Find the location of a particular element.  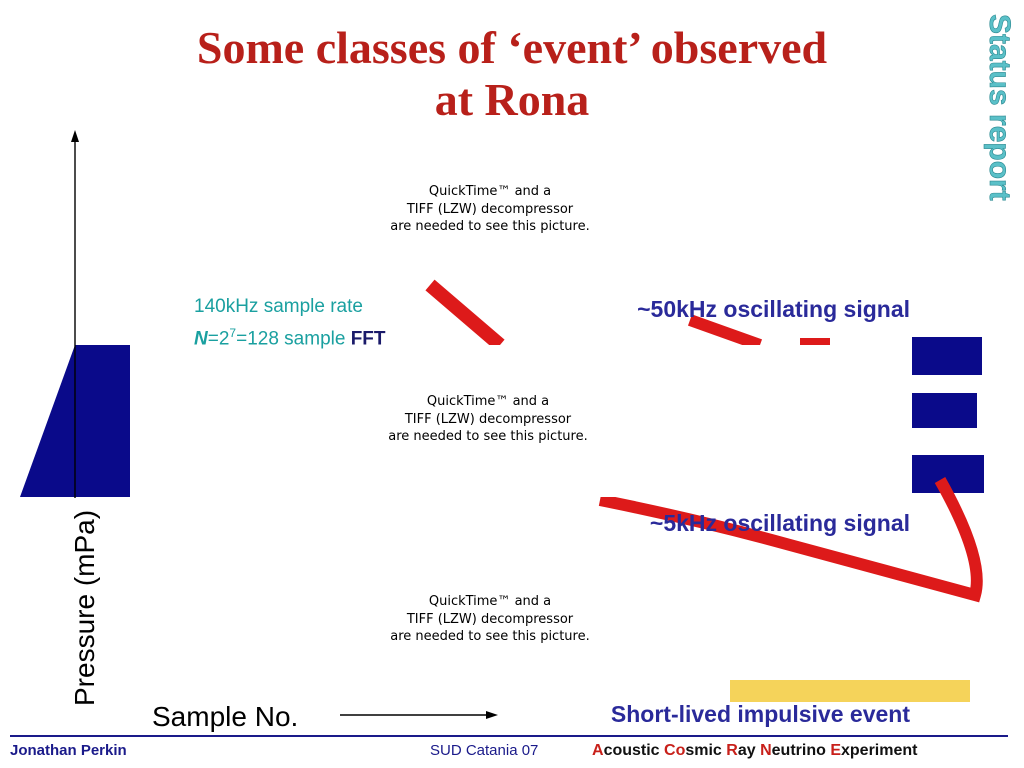

bg-yellow-block is located at coordinates (850, 691).